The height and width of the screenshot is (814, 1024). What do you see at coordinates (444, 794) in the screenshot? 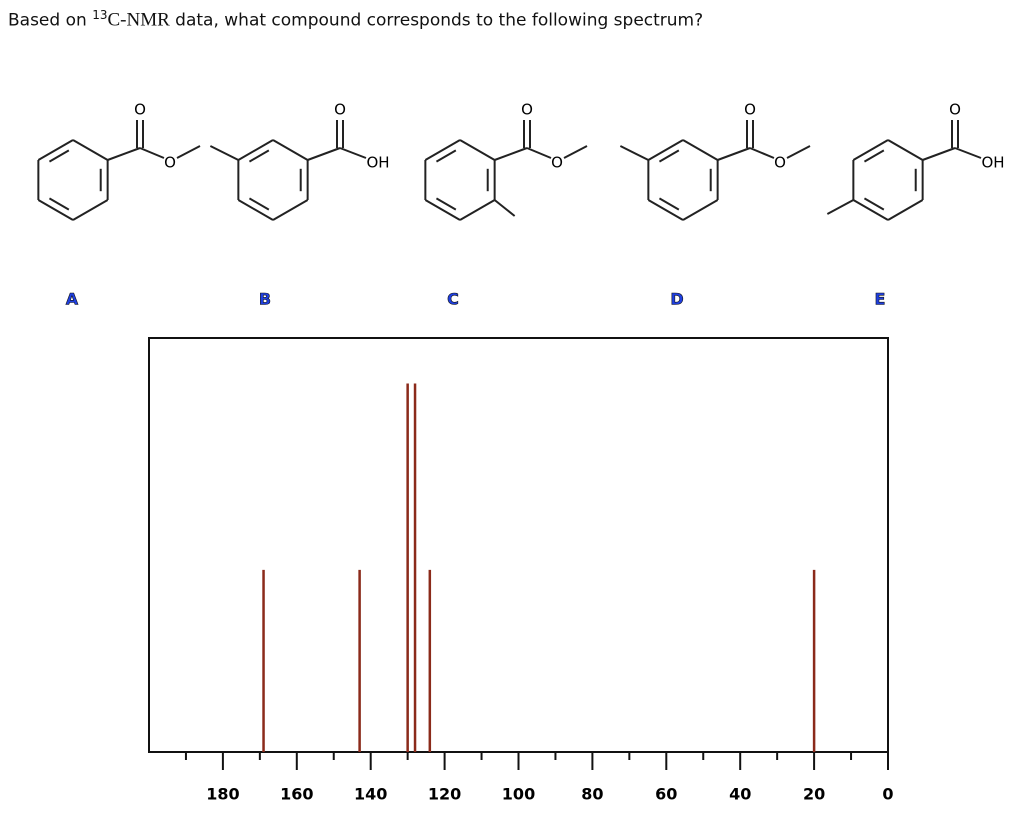
I see `x-tick-label: 120` at bounding box center [444, 794].